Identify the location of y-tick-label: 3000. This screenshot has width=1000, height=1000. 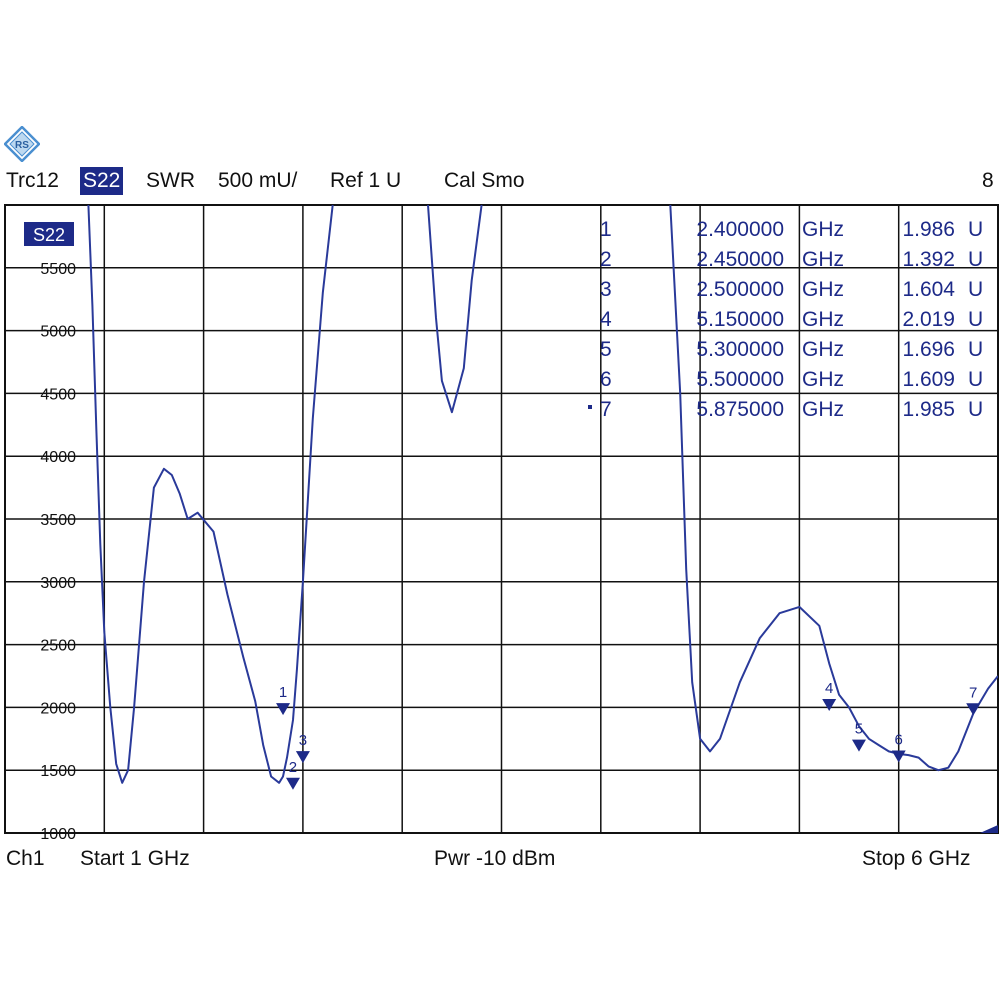
(58, 583).